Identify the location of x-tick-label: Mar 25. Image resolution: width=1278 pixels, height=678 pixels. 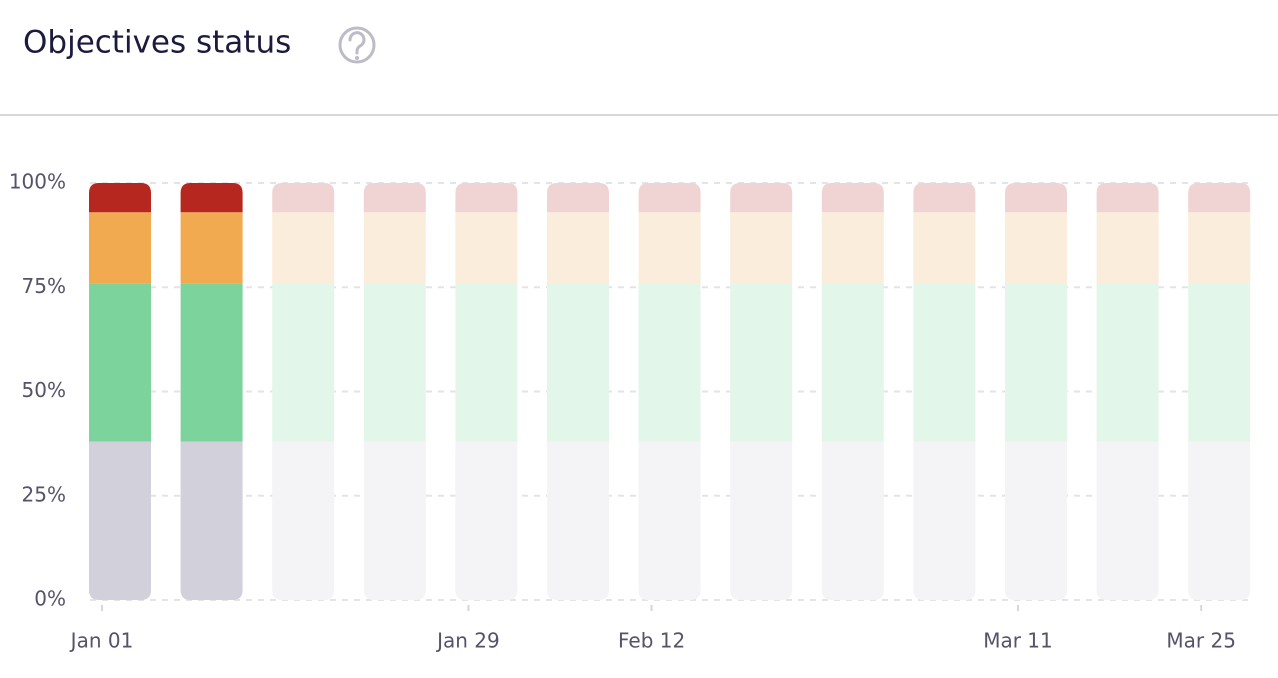
(1201, 641).